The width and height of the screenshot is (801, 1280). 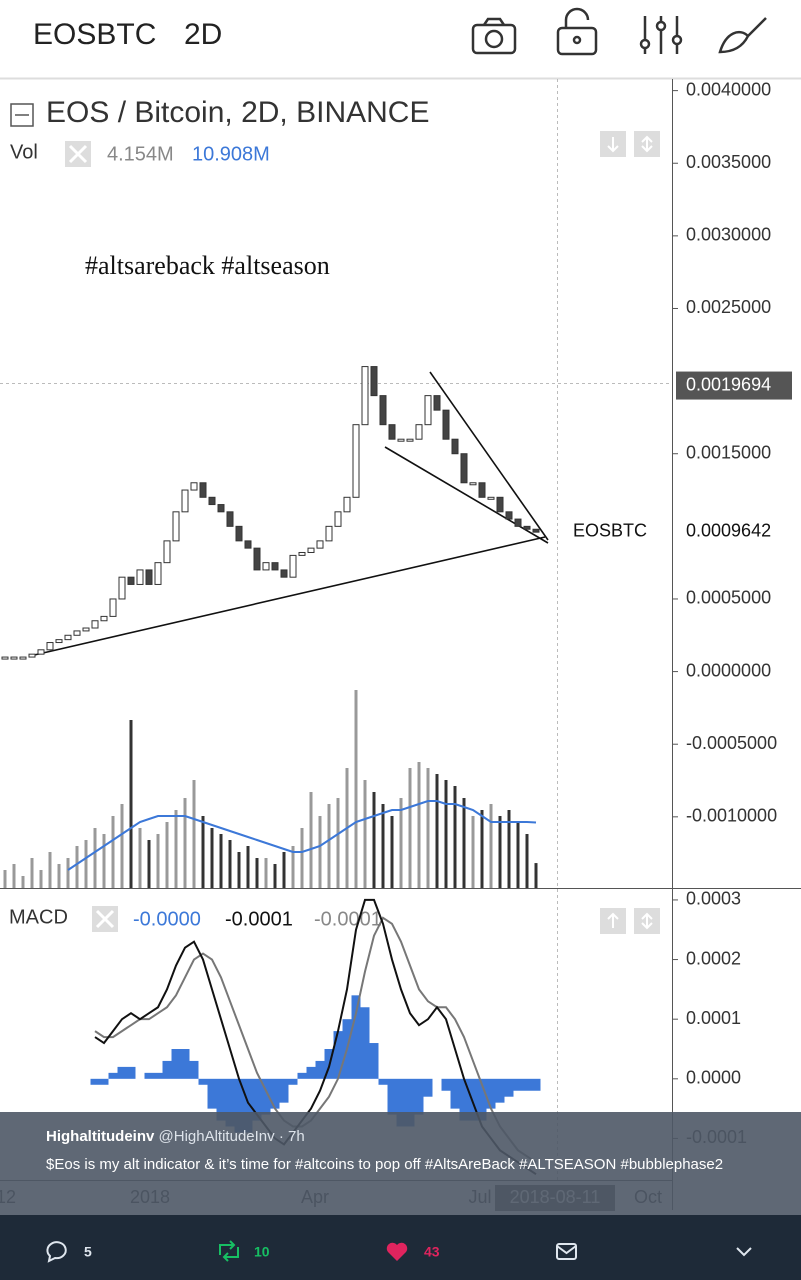 I want to click on more-icon, so click(x=744, y=1252).